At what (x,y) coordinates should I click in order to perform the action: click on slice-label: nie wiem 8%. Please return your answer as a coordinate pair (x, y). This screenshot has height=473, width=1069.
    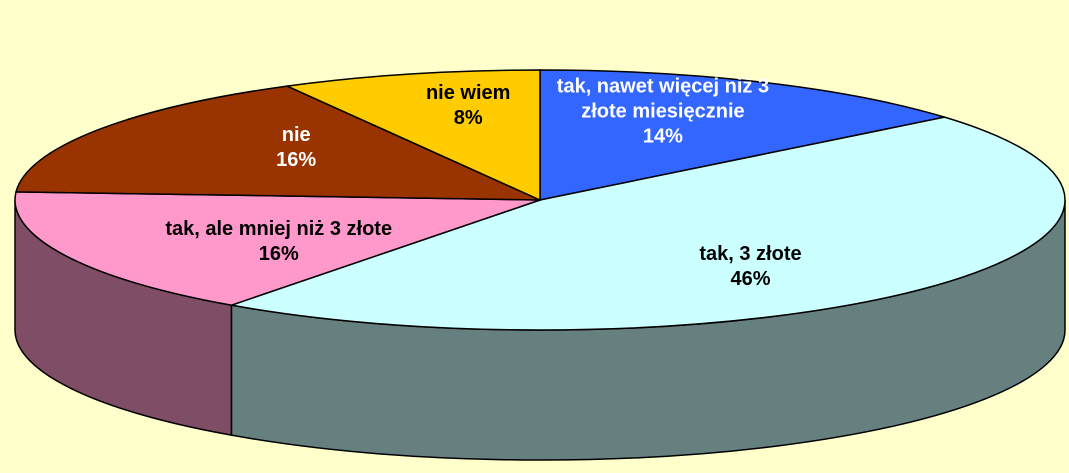
    Looking at the image, I should click on (468, 106).